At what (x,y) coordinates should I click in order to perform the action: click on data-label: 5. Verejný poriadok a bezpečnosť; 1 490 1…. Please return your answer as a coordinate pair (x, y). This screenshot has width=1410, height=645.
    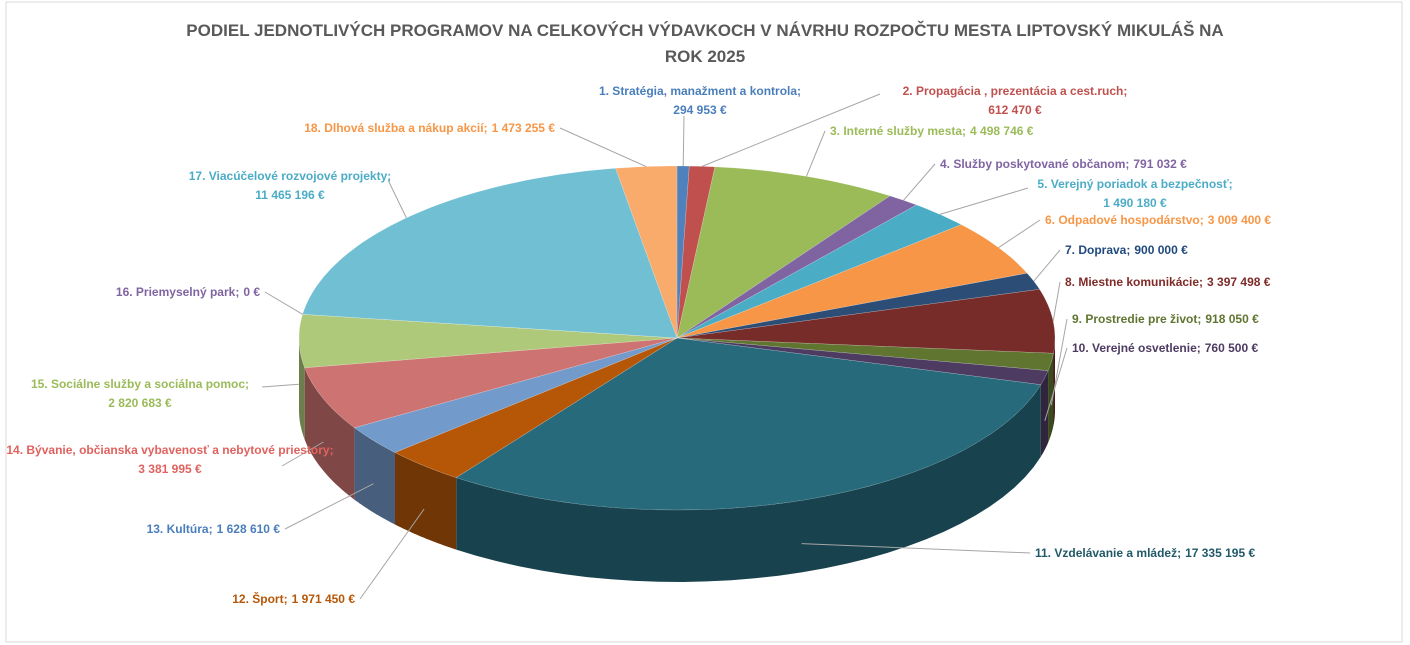
    Looking at the image, I should click on (1134, 193).